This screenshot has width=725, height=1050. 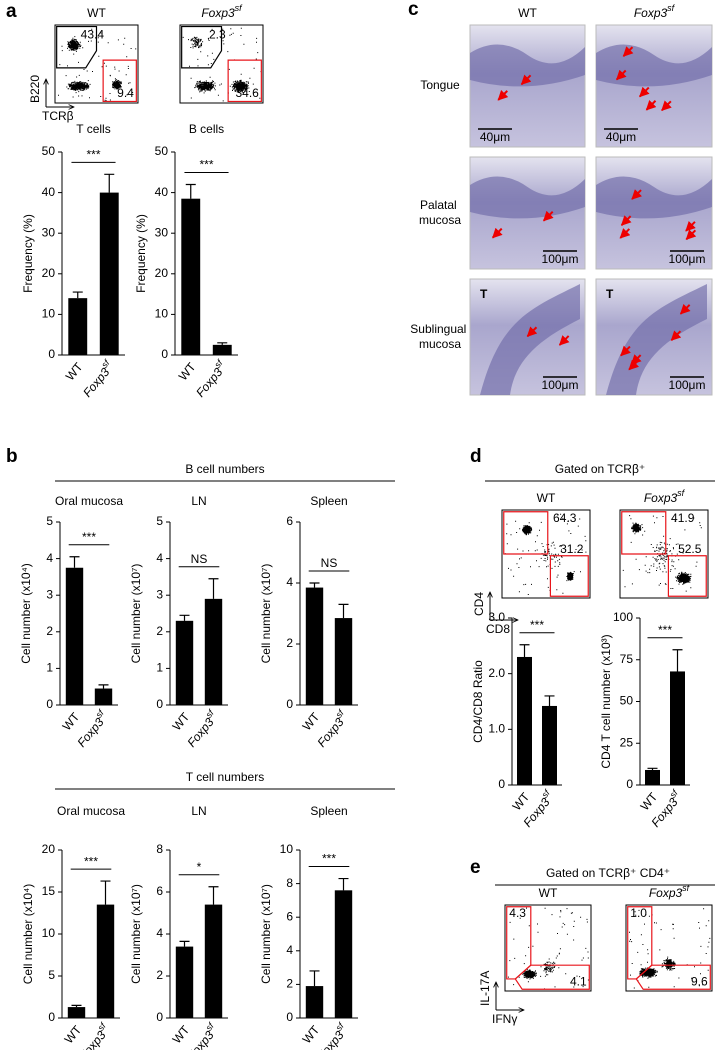 I want to click on gate-header: Gated on TCRβ⁺ CD4⁺, so click(x=608, y=873).